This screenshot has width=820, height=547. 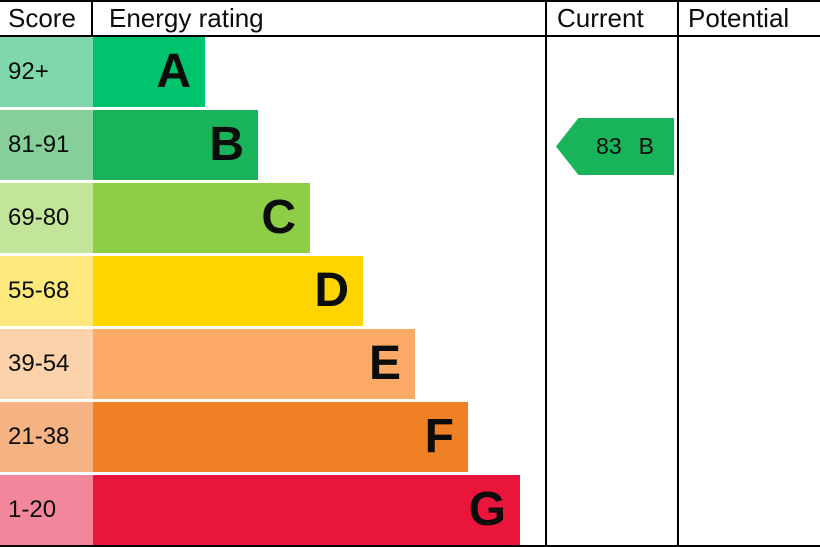 What do you see at coordinates (609, 146) in the screenshot?
I see `current-score-value: 83` at bounding box center [609, 146].